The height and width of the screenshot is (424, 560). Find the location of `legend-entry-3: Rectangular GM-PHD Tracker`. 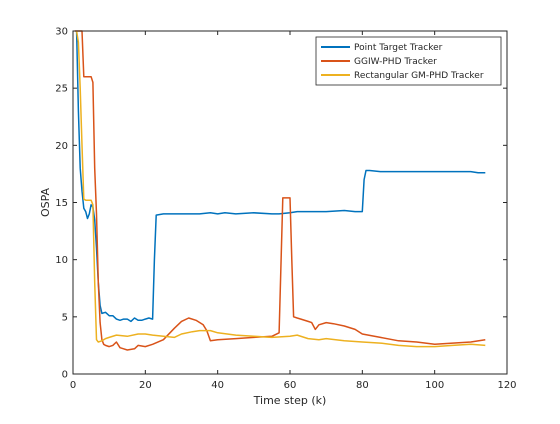

legend-entry-3: Rectangular GM-PHD Tracker is located at coordinates (419, 76).